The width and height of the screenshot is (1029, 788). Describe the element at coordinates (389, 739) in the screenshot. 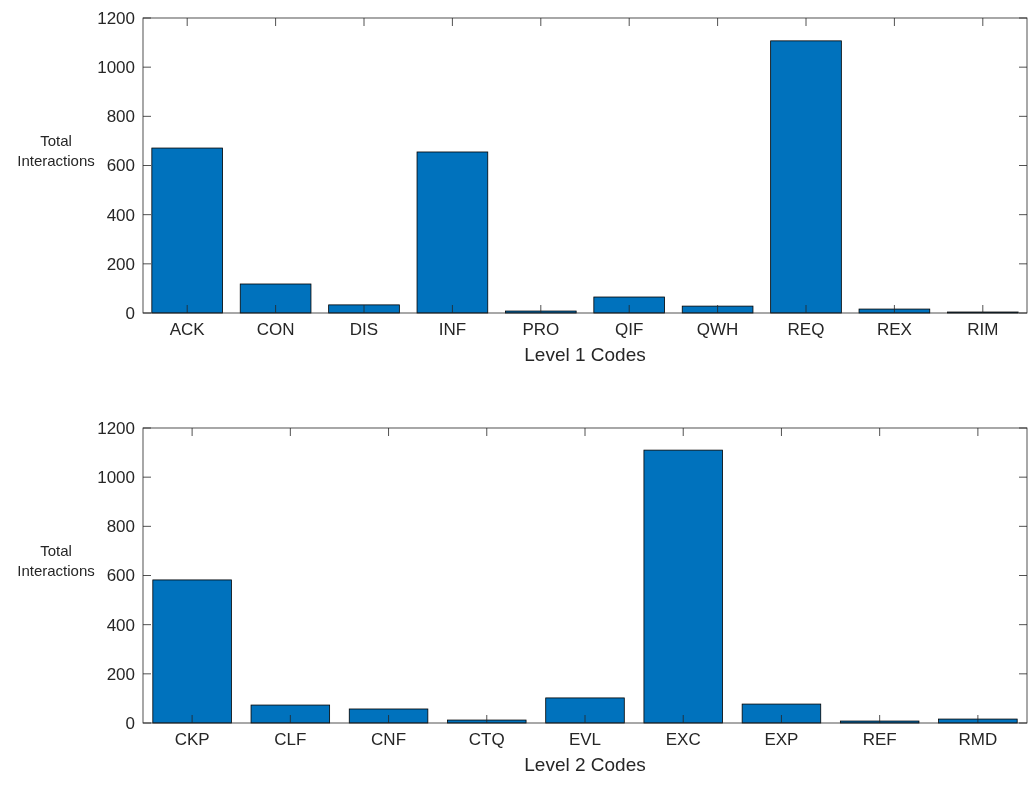

I see `x-tick-label: CNF` at that location.